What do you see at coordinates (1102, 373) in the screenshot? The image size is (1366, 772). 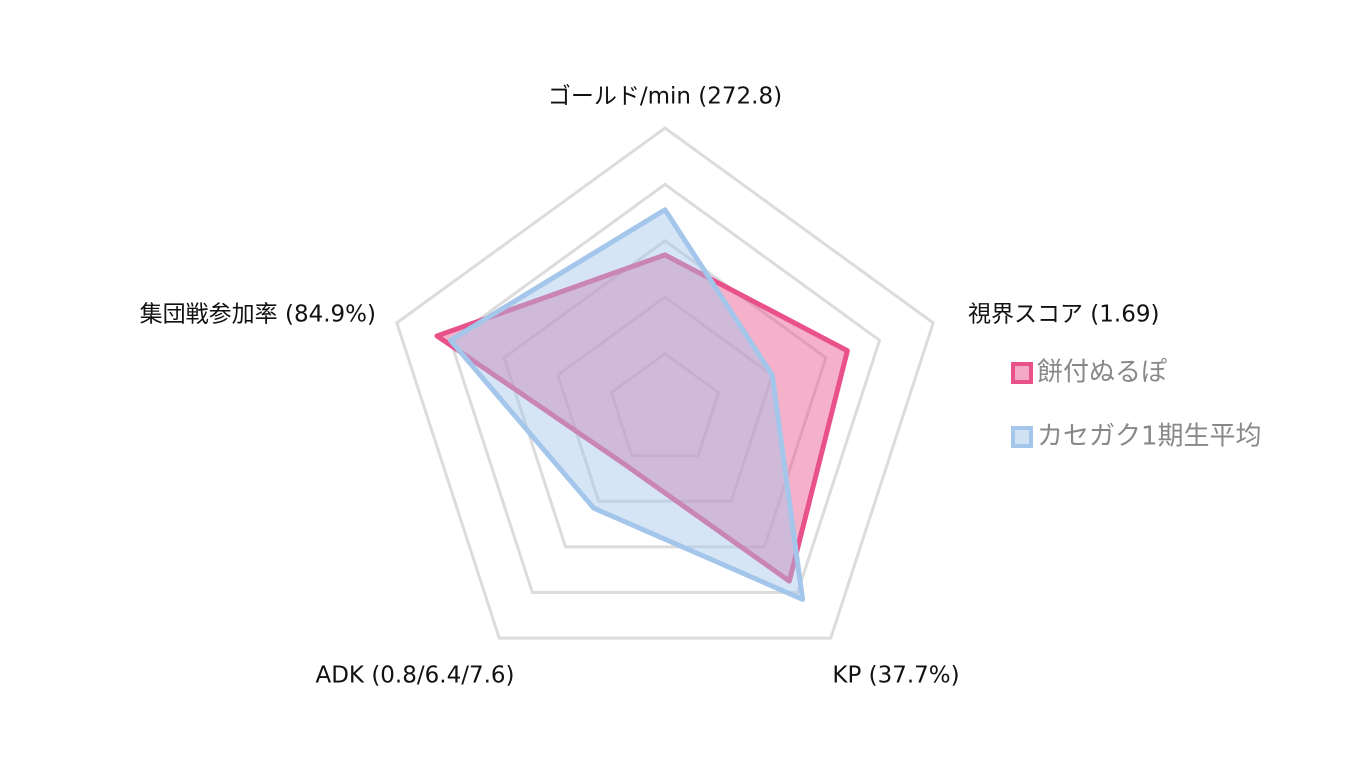 I see `legend-label: 餅付ぬるぽ` at bounding box center [1102, 373].